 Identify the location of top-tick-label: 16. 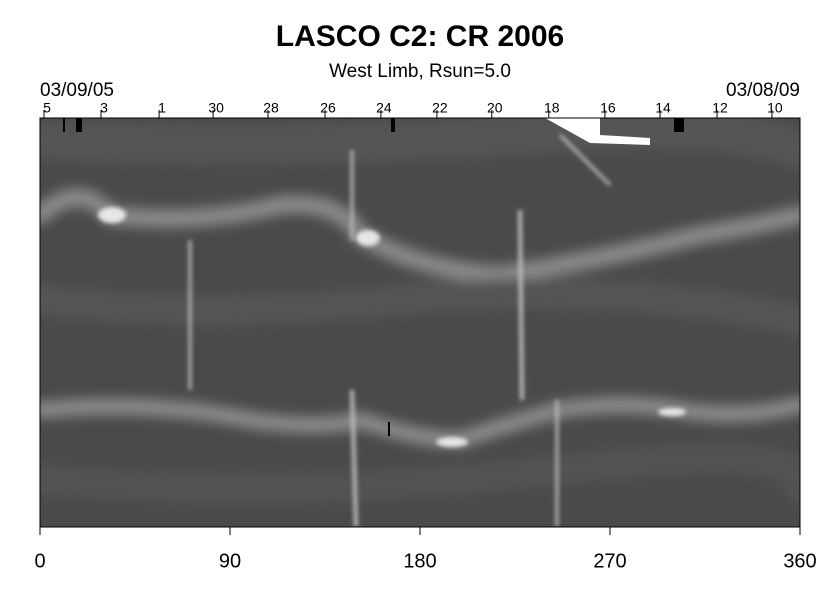
(608, 108).